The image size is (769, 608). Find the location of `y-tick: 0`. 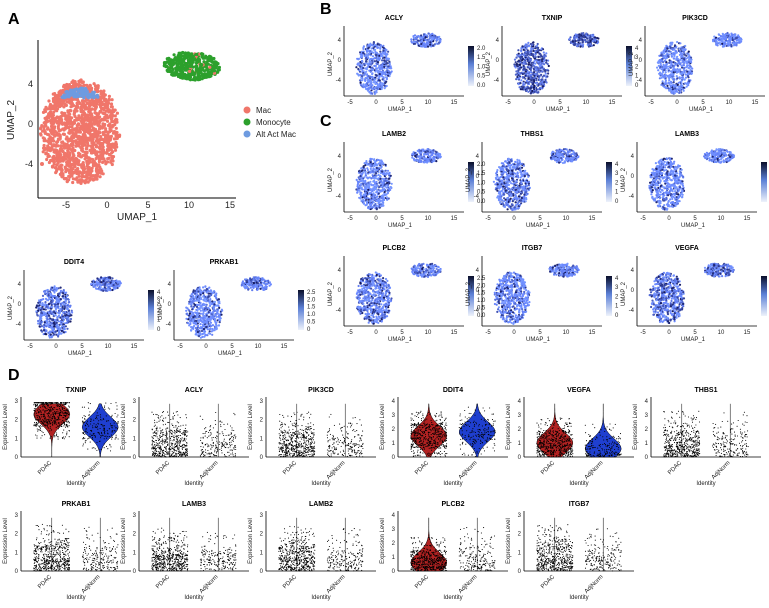

y-tick: 0 is located at coordinates (30, 124).